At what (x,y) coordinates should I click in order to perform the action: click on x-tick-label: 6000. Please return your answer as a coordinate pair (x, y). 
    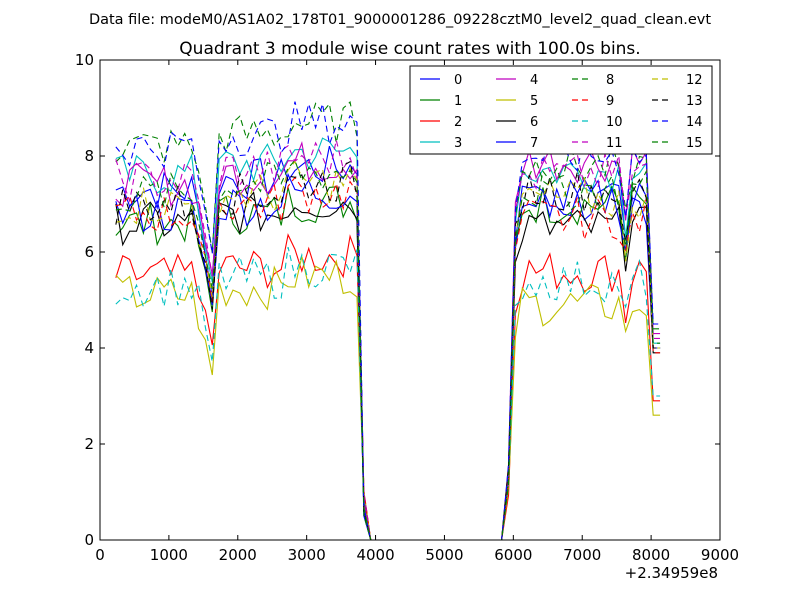
    Looking at the image, I should click on (513, 555).